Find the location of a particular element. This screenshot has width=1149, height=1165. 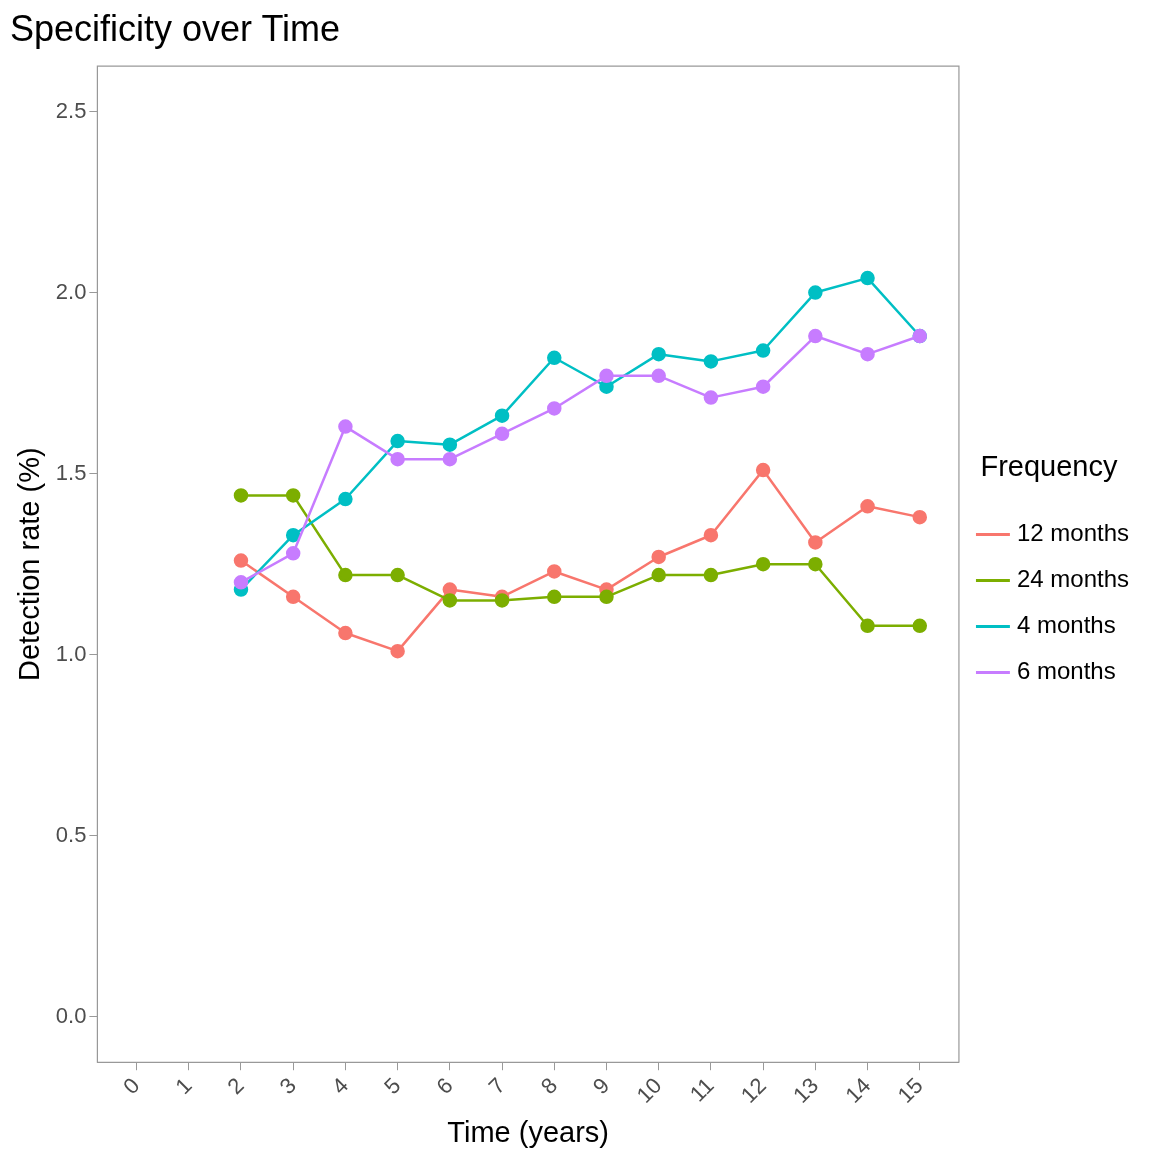

x-tick-label: 4 is located at coordinates (340, 1086).